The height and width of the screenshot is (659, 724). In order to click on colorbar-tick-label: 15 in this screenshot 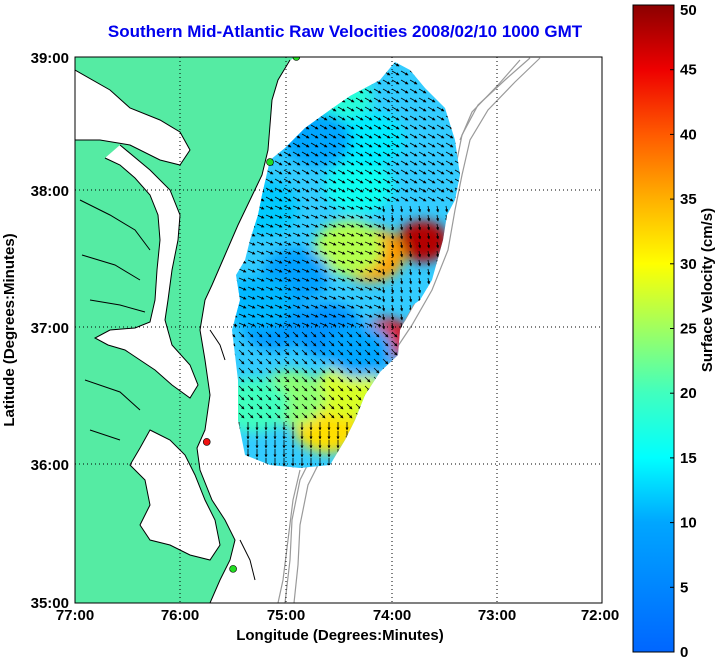, I will do `click(688, 458)`.